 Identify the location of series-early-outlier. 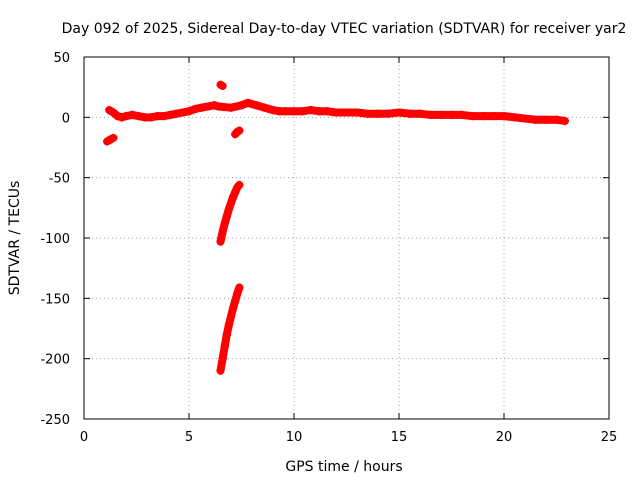
(110, 139).